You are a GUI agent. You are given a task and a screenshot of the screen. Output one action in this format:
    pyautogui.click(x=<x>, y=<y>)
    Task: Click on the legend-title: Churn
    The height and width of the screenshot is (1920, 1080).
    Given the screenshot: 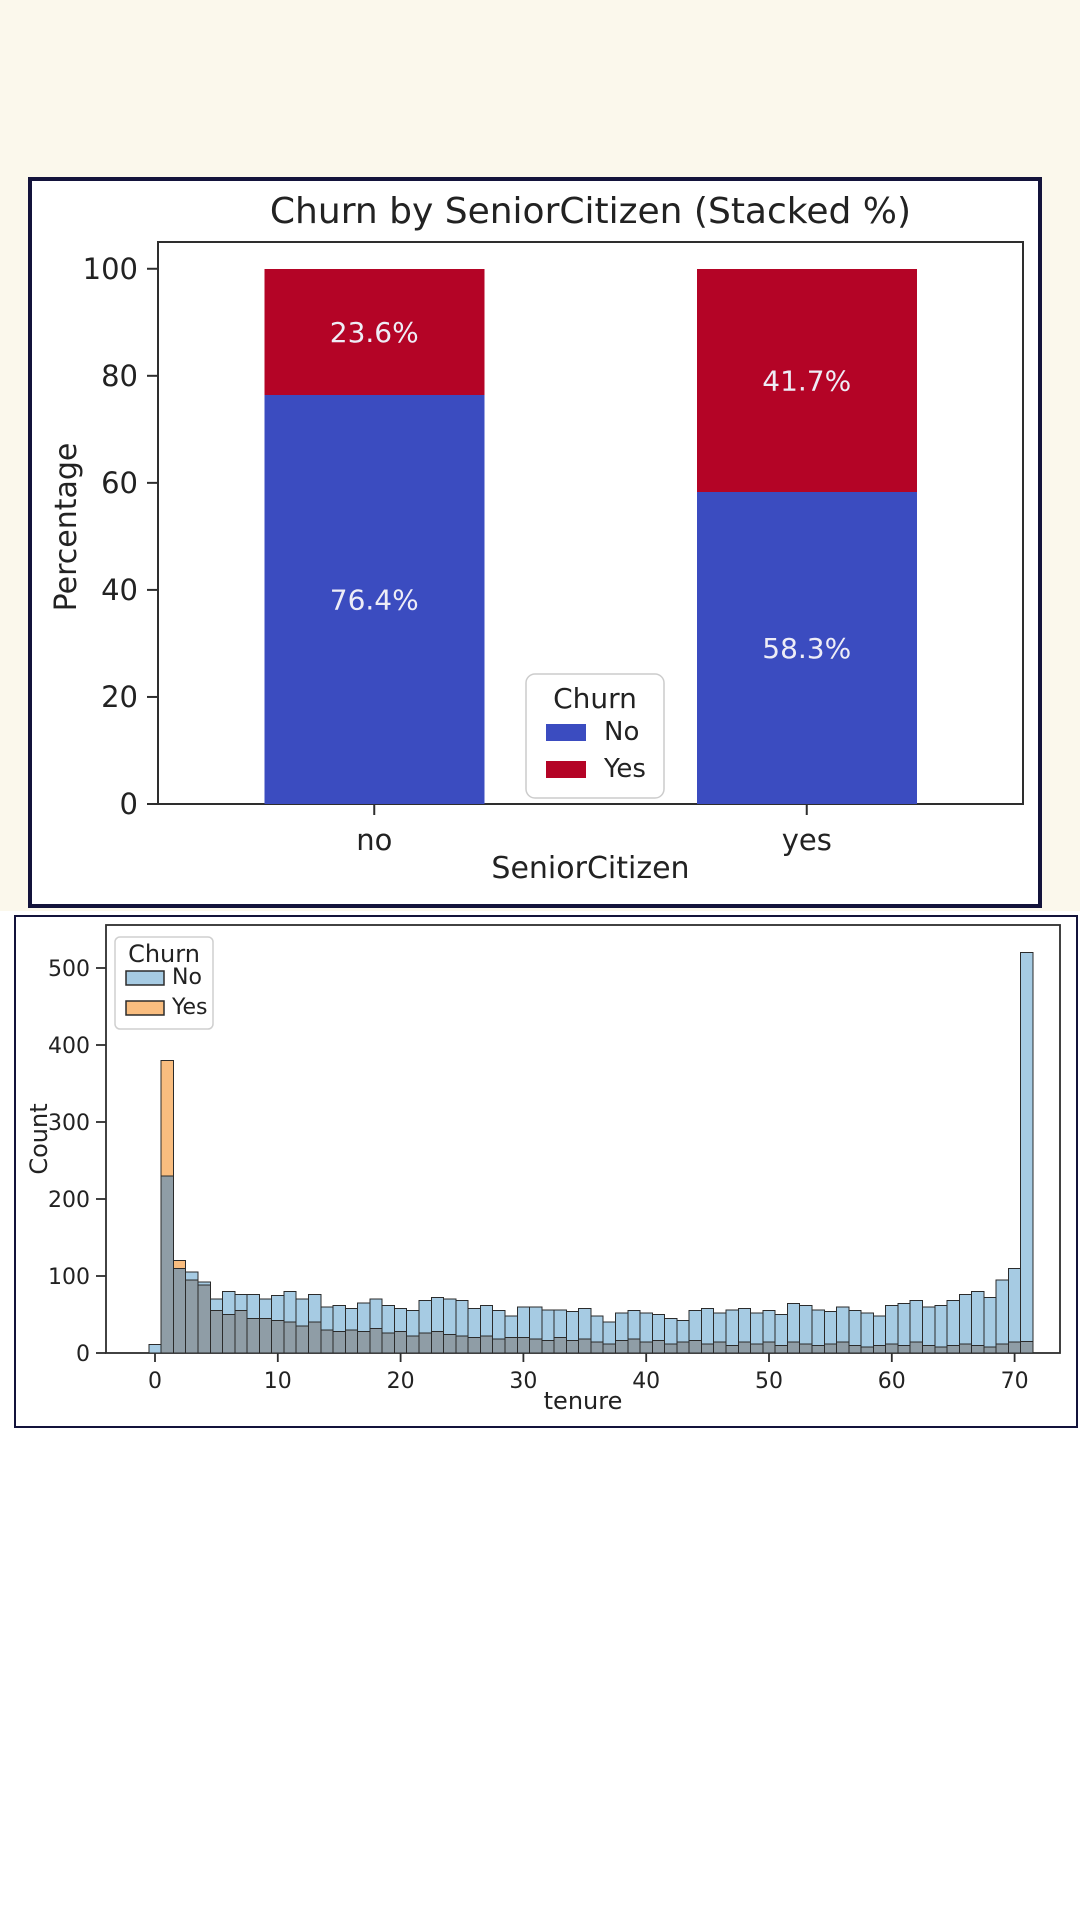 What is the action you would take?
    pyautogui.click(x=595, y=698)
    